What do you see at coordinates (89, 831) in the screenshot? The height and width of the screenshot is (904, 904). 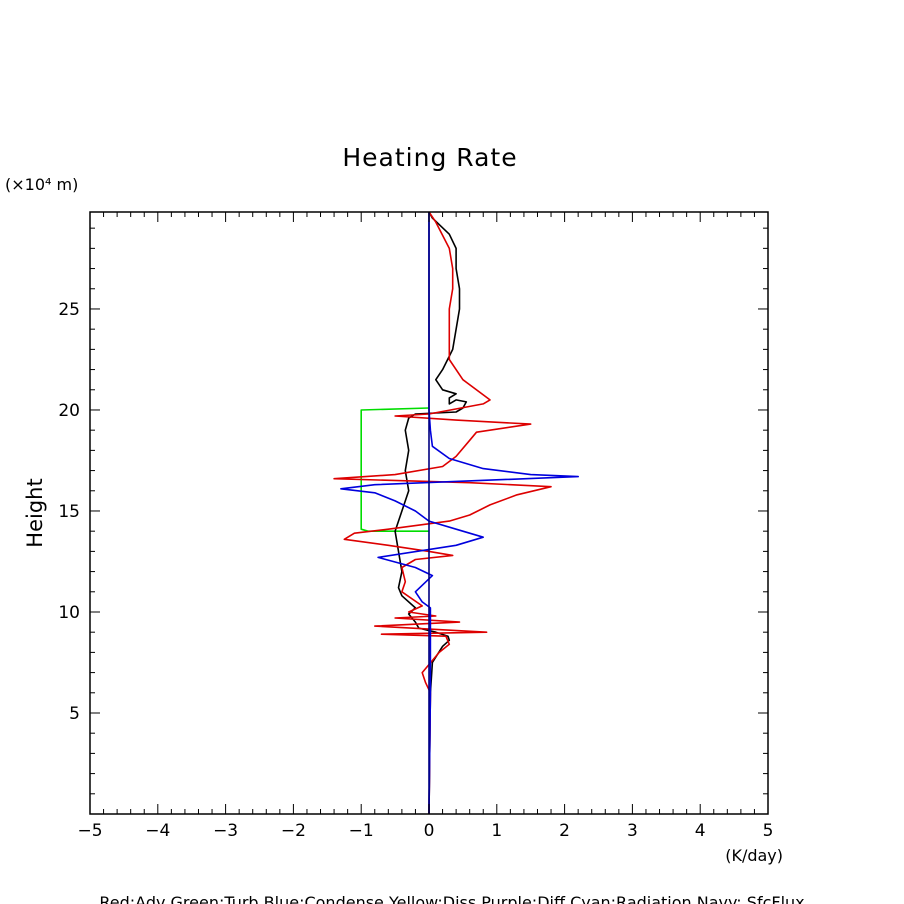 I see `x-tick-label: −5` at bounding box center [89, 831].